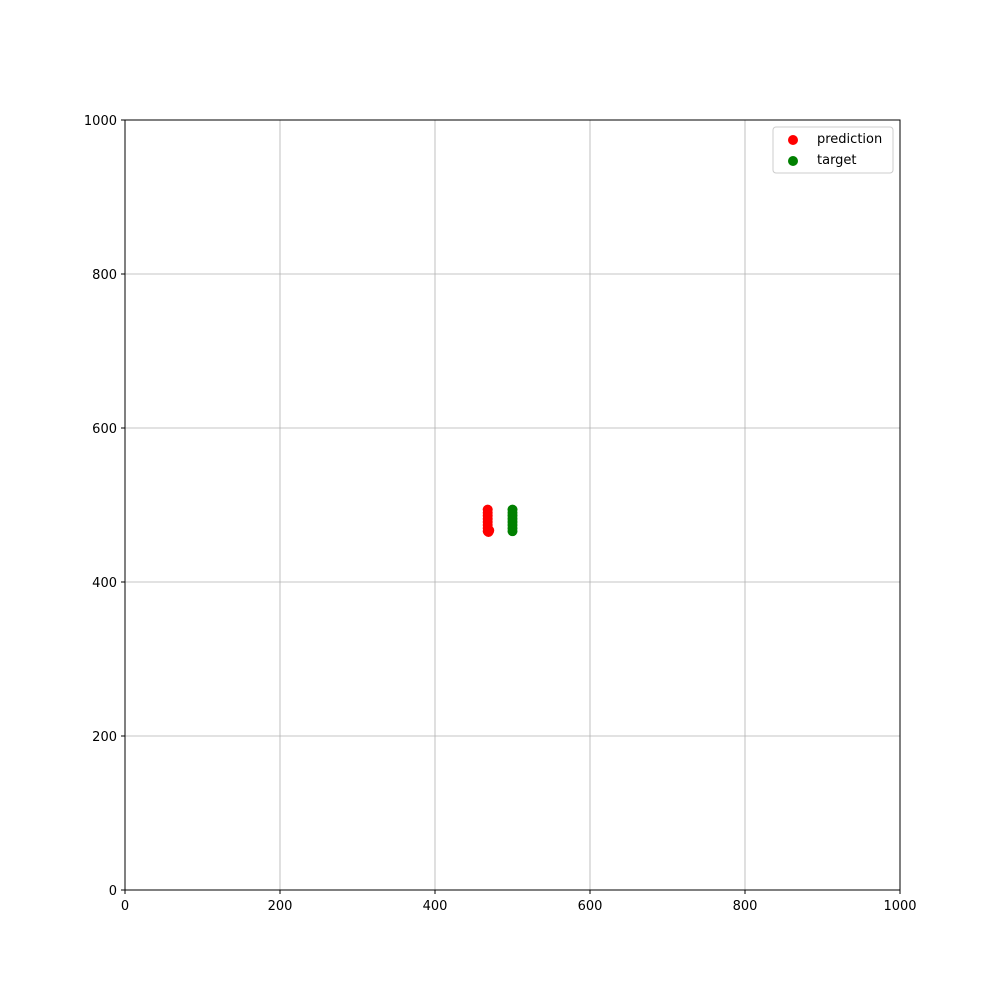 The width and height of the screenshot is (1000, 1000). What do you see at coordinates (125, 906) in the screenshot?
I see `x-tick-label: 0` at bounding box center [125, 906].